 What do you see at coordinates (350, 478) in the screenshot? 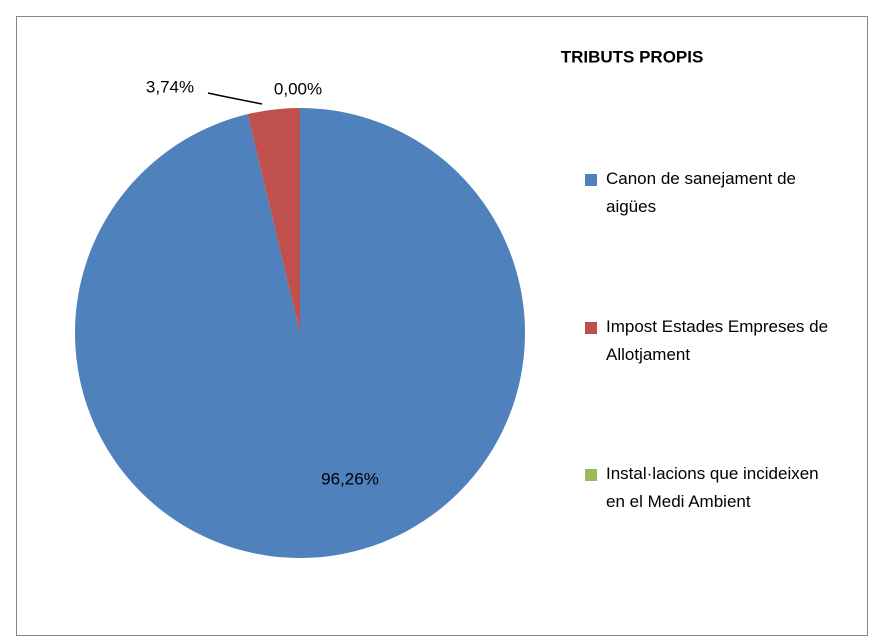
I see `data-label: 96,26%` at bounding box center [350, 478].